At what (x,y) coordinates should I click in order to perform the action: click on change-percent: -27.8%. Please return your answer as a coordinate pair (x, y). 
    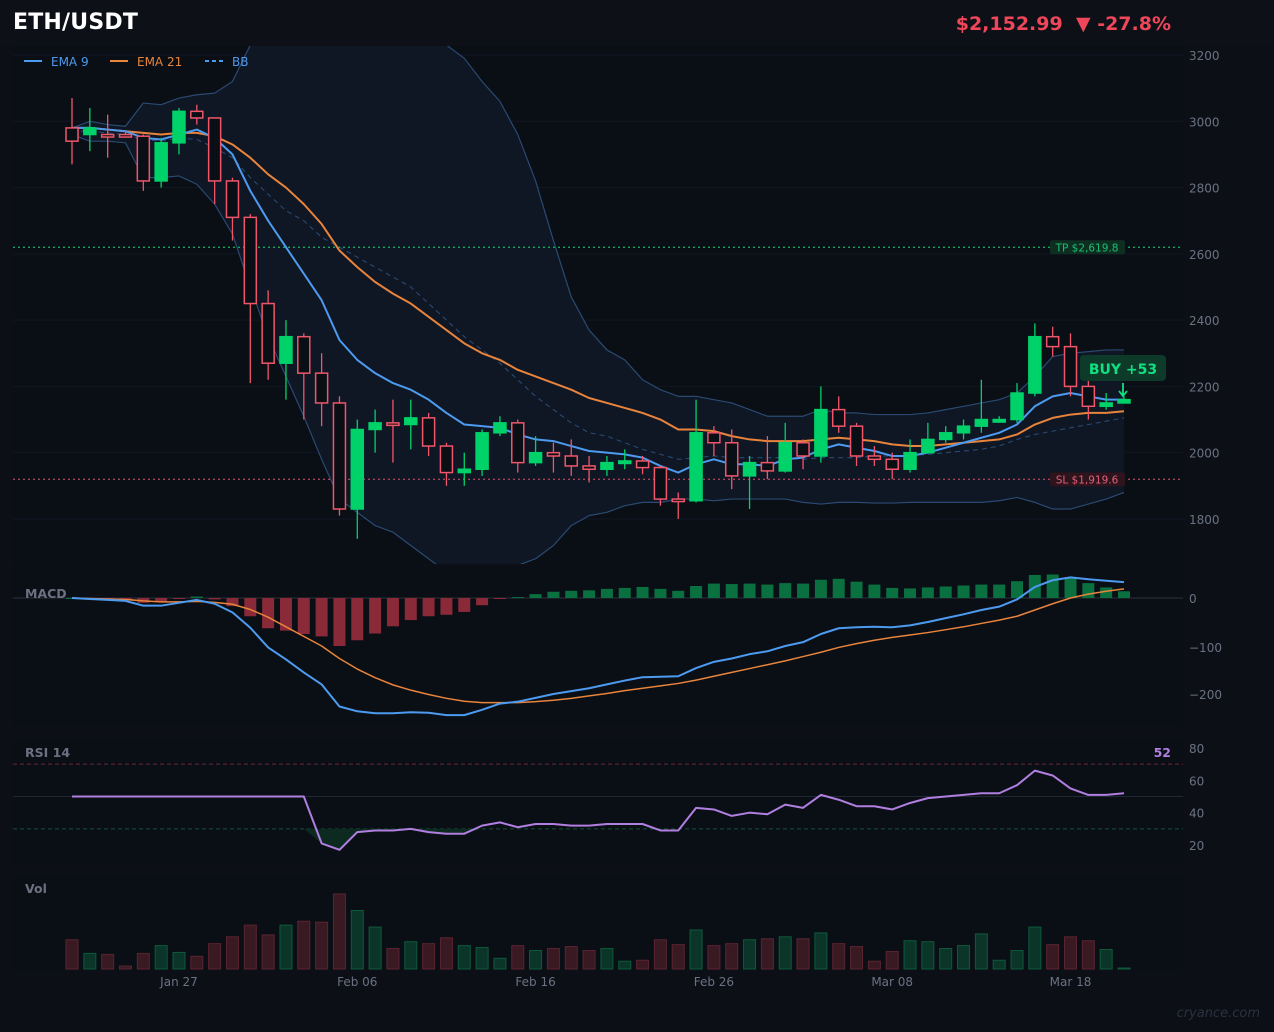
    Looking at the image, I should click on (1134, 24).